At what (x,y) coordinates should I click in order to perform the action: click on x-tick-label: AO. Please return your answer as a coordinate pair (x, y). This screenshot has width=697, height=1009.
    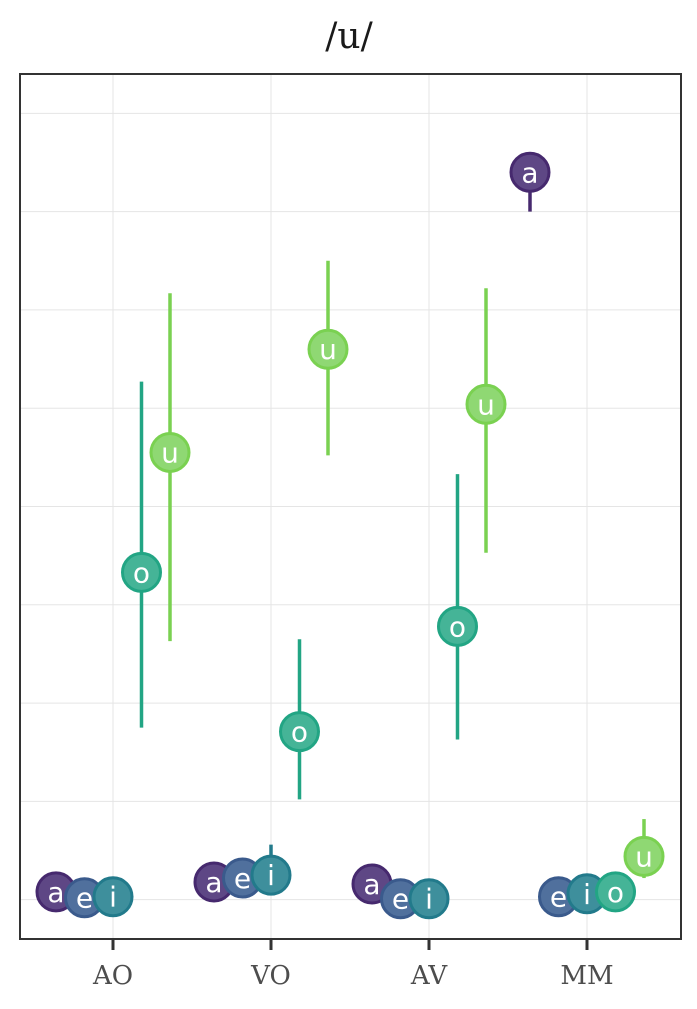
    Looking at the image, I should click on (112, 976).